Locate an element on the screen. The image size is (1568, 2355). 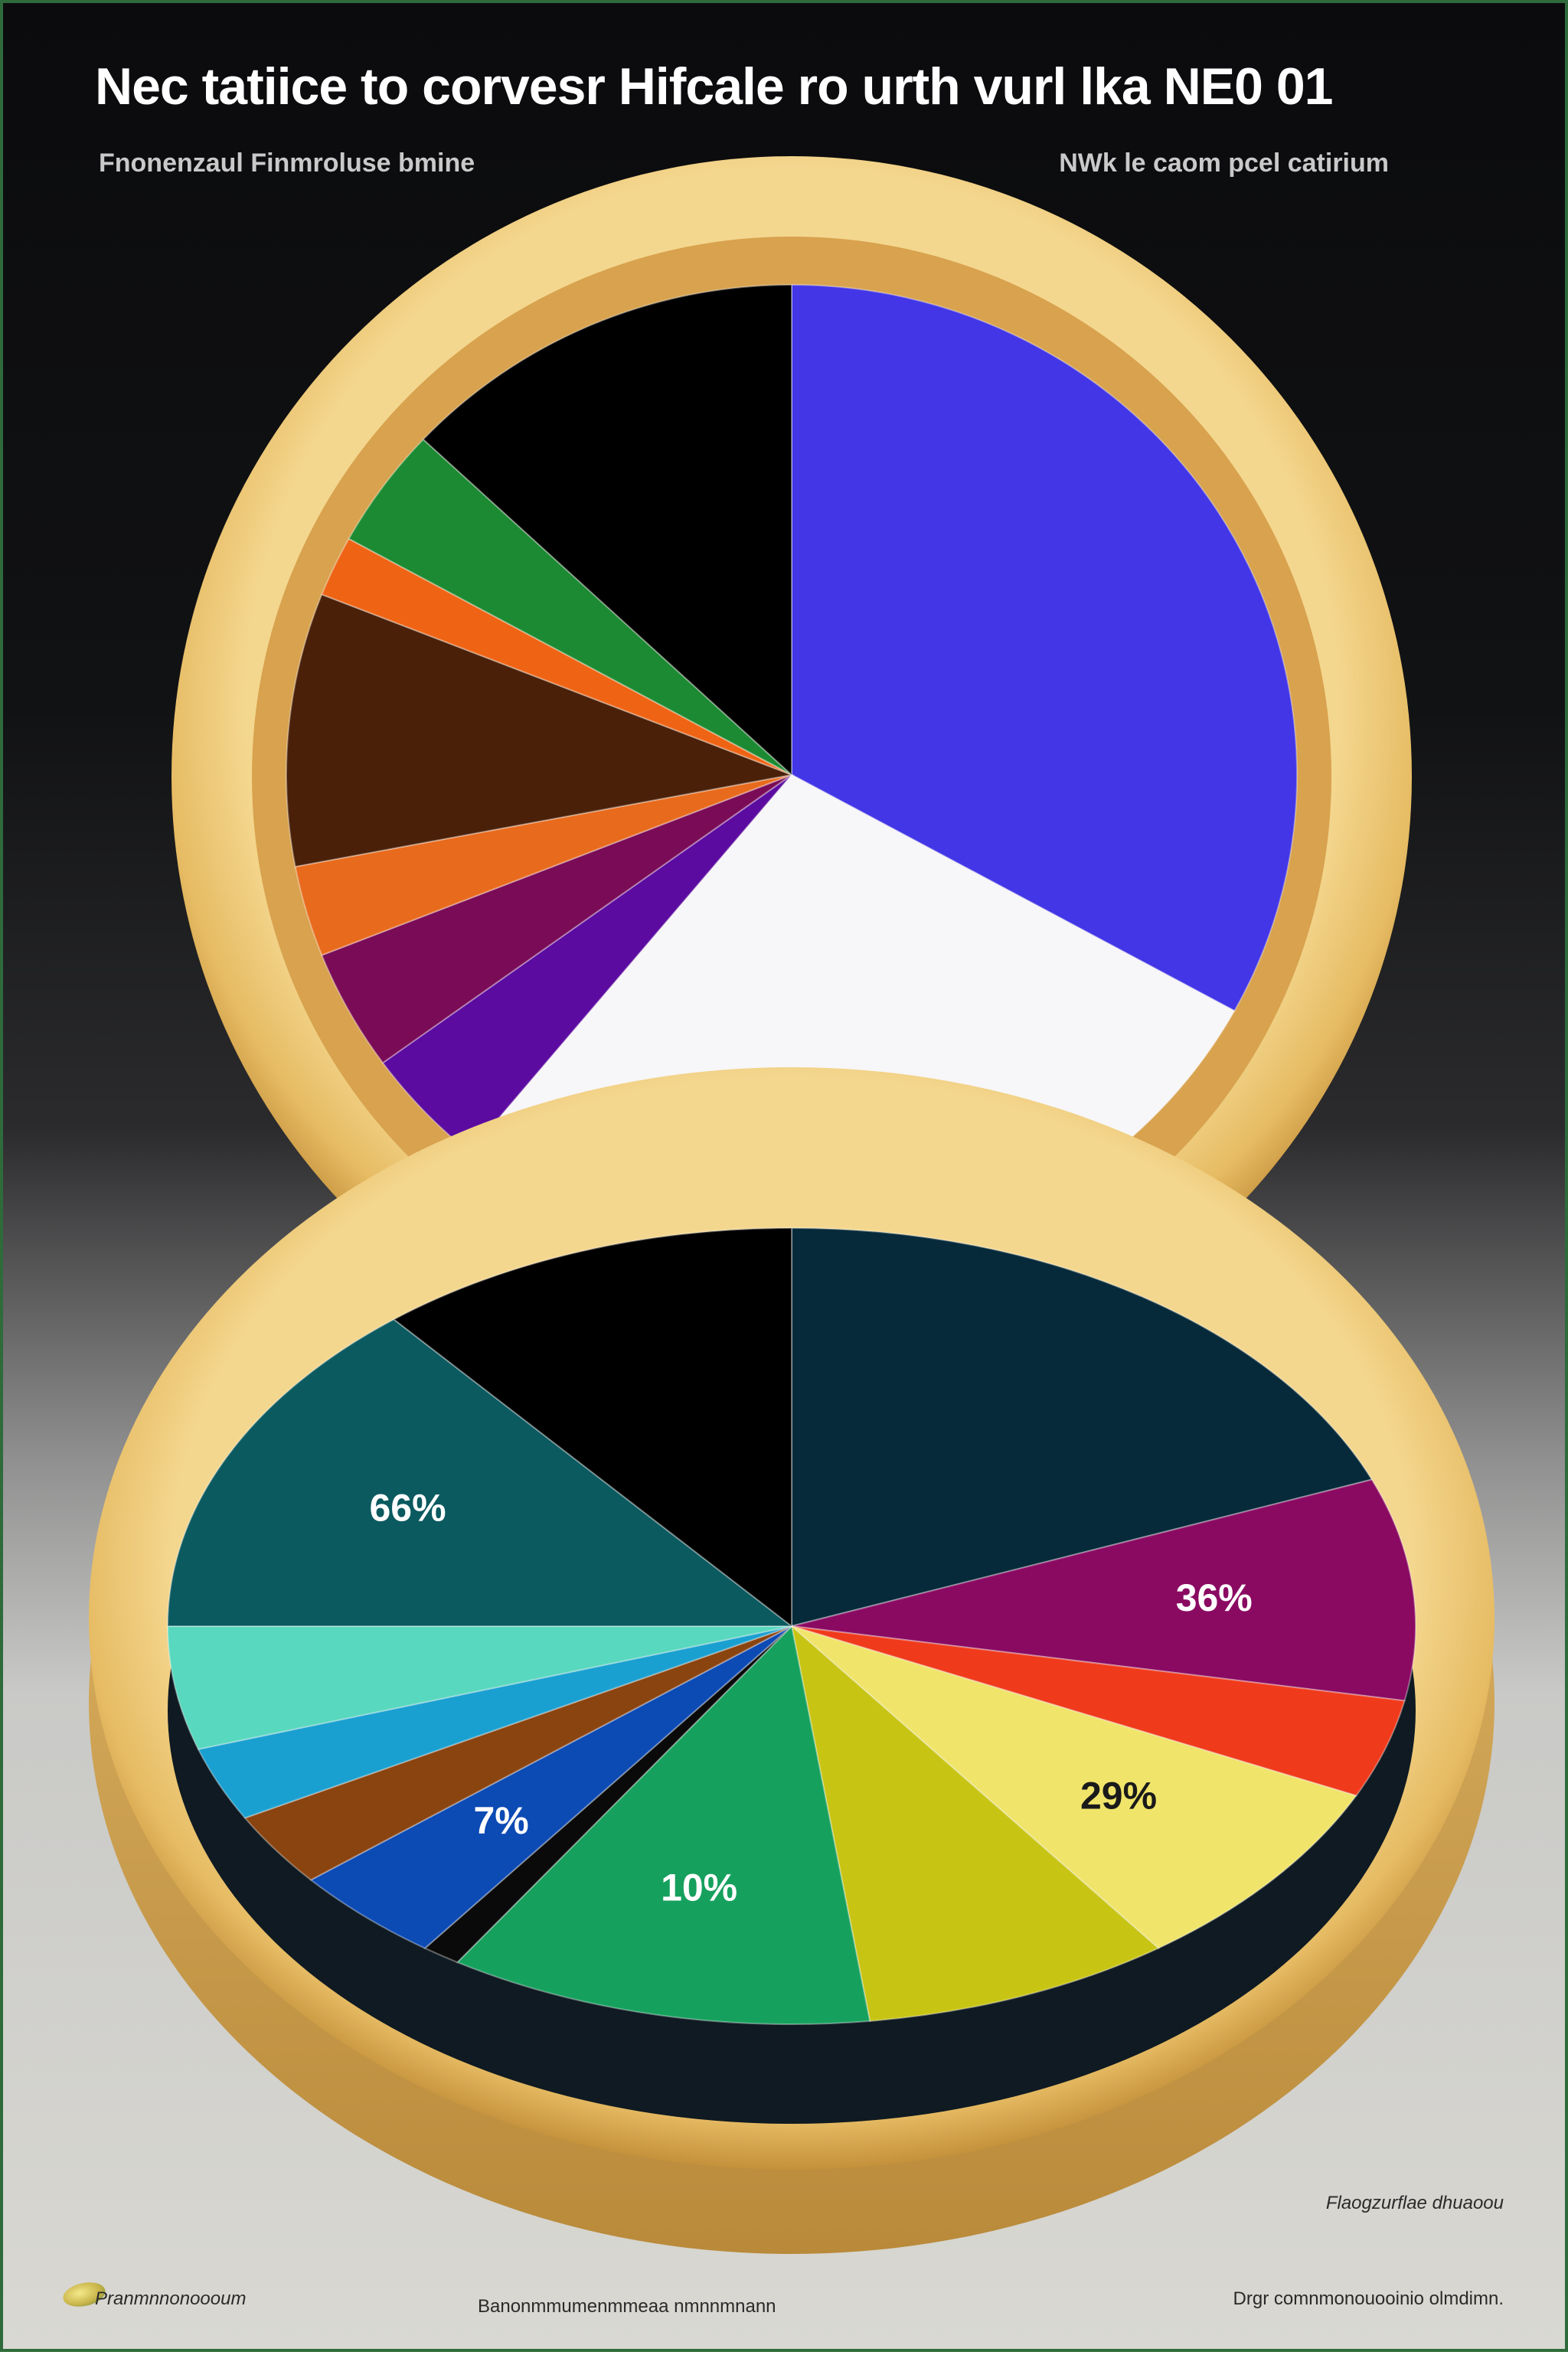
footer-left: Pranmnnonoooum is located at coordinates (171, 2298).